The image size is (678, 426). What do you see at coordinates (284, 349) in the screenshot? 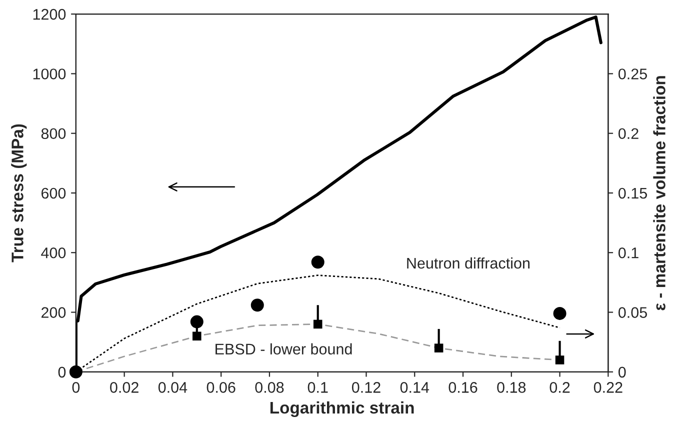
I see `annotation: EBSD - lower bound` at bounding box center [284, 349].